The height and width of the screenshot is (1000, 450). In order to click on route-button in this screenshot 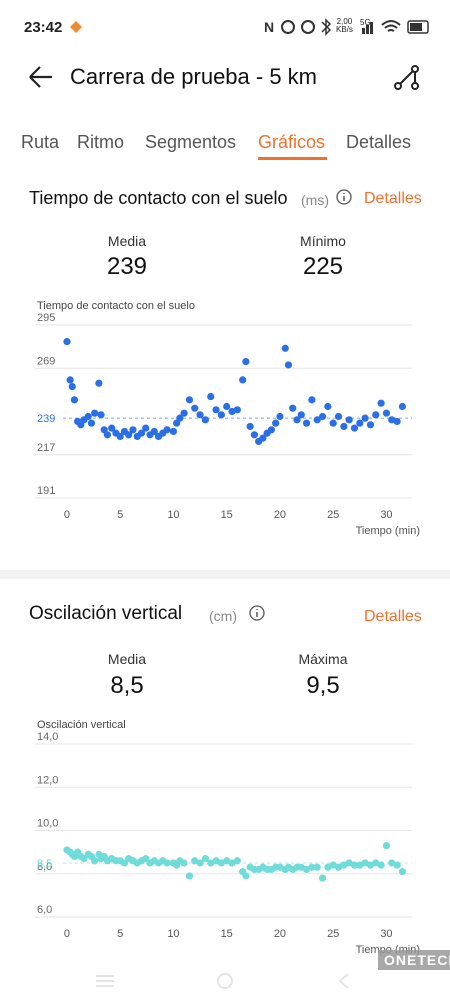, I will do `click(407, 78)`.